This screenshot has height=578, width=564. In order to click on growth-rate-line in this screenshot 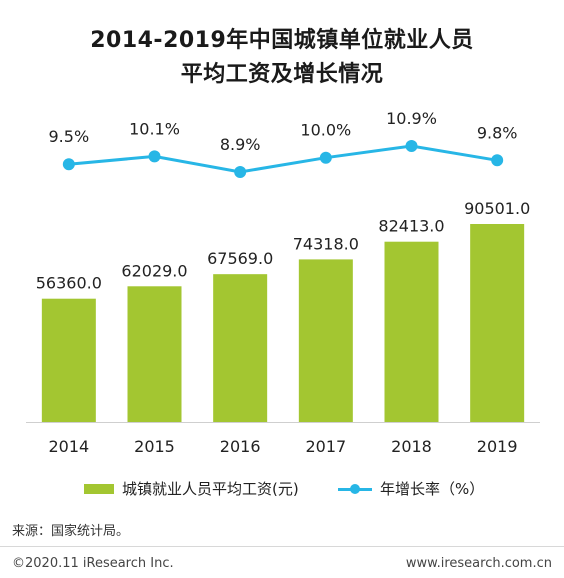, I will do `click(283, 159)`.